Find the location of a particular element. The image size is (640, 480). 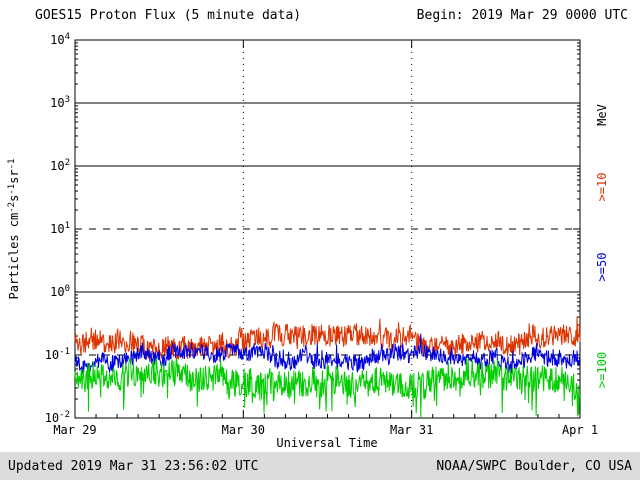

x-axis-label: Universal Time is located at coordinates (327, 443).